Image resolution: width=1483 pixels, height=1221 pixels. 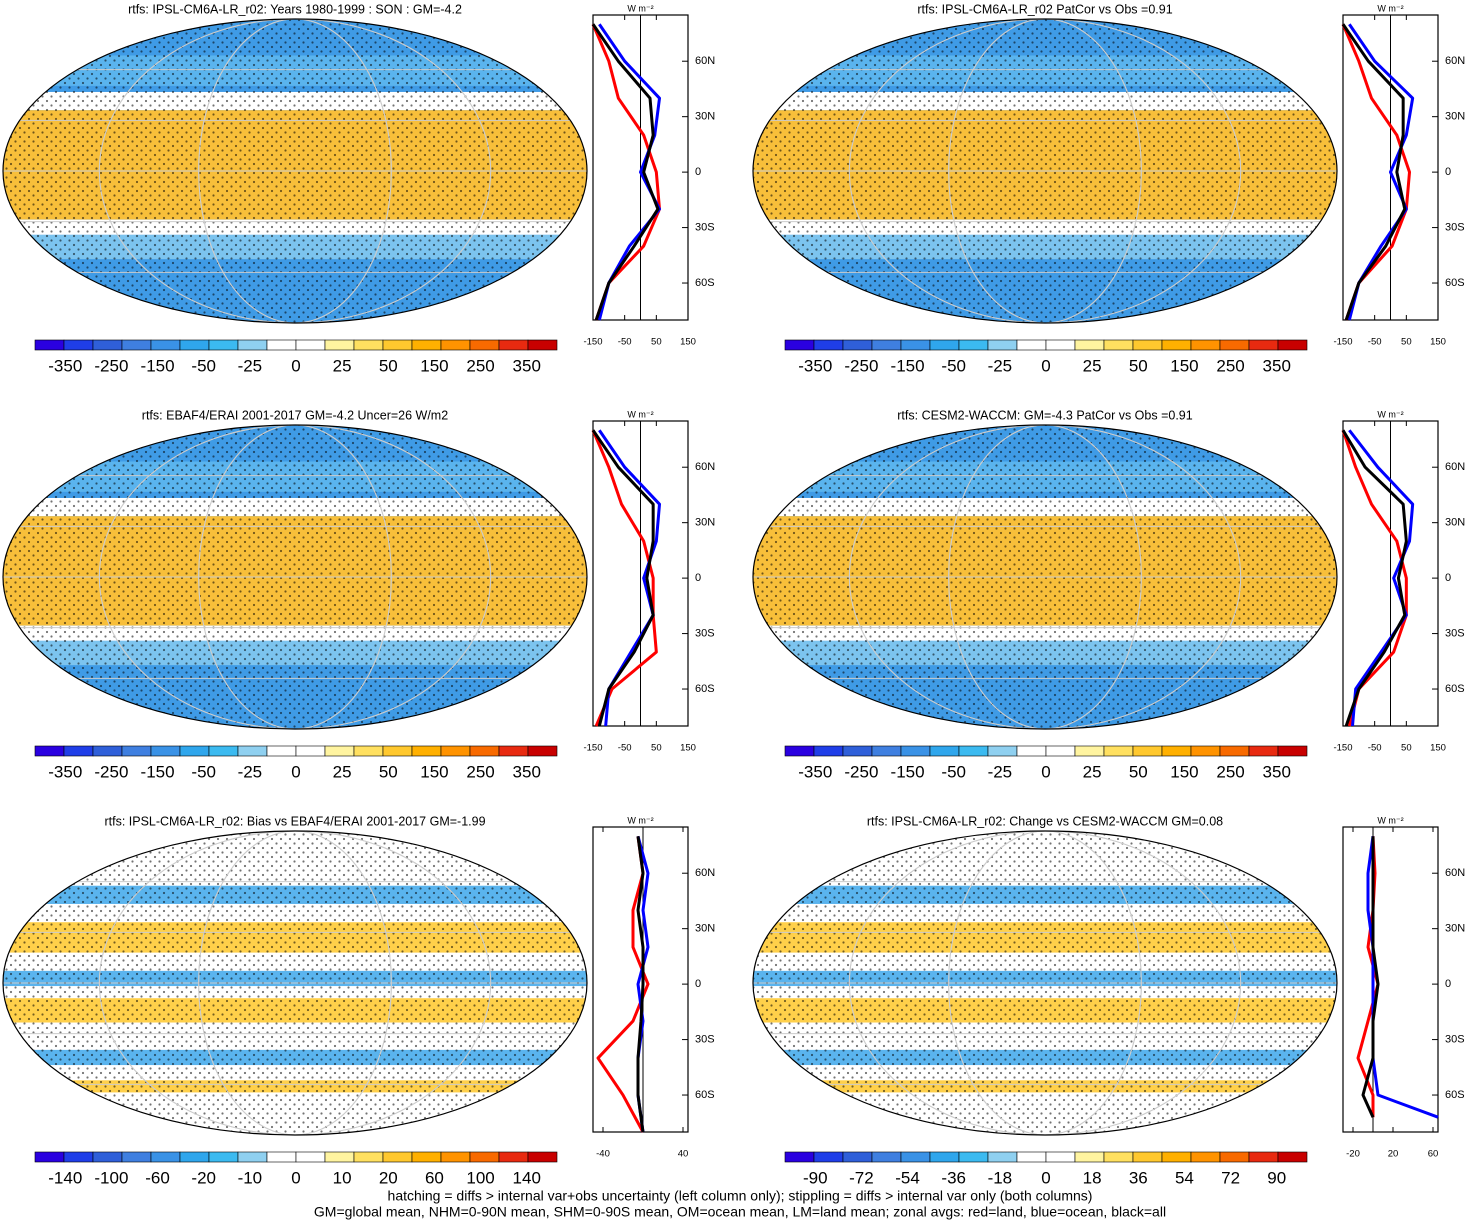 I want to click on units-label: W m⁻², so click(x=1390, y=414).